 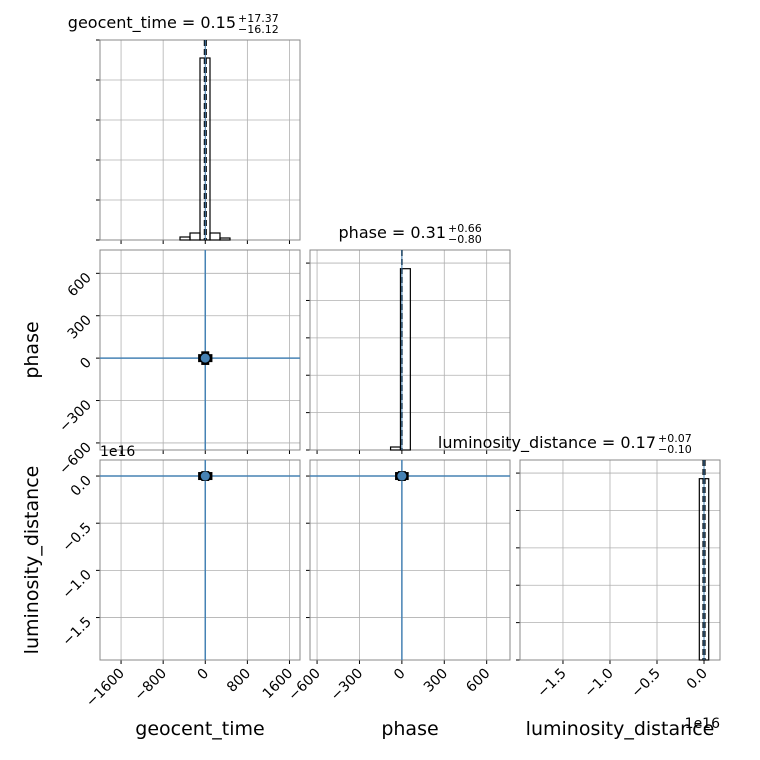 What do you see at coordinates (76, 631) in the screenshot?
I see `y-tick-label: −1.5` at bounding box center [76, 631].